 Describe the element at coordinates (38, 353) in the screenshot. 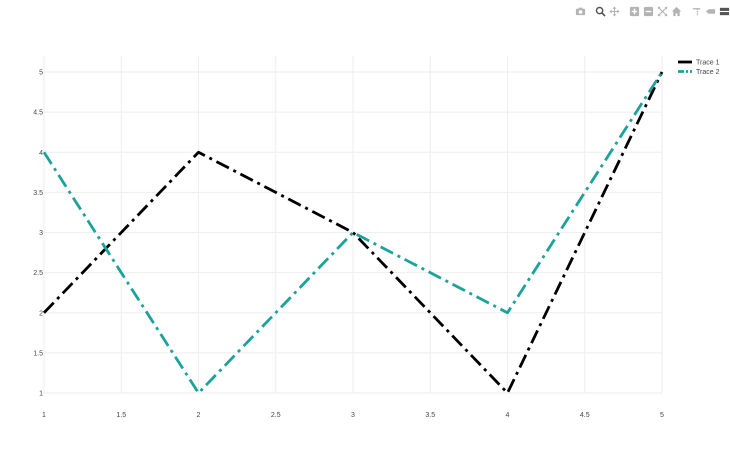

I see `y-tick-label: 1.5` at that location.